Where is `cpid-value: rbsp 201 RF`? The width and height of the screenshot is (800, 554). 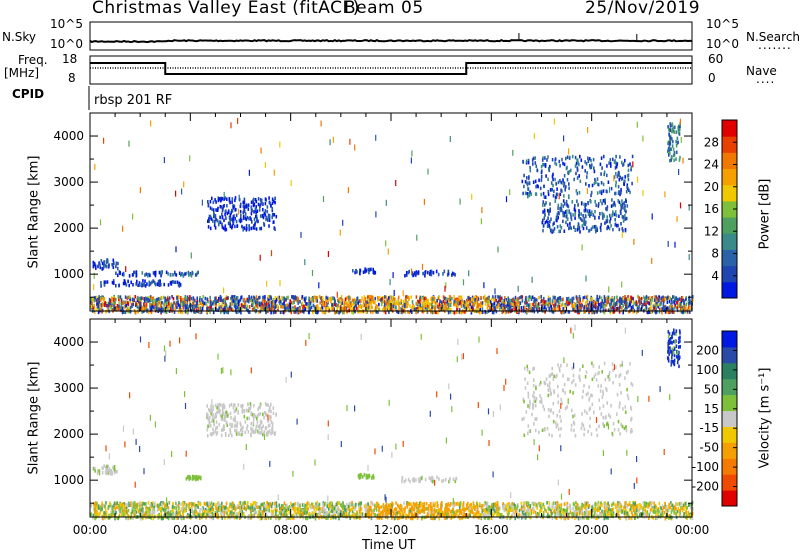
cpid-value: rbsp 201 RF is located at coordinates (133, 100).